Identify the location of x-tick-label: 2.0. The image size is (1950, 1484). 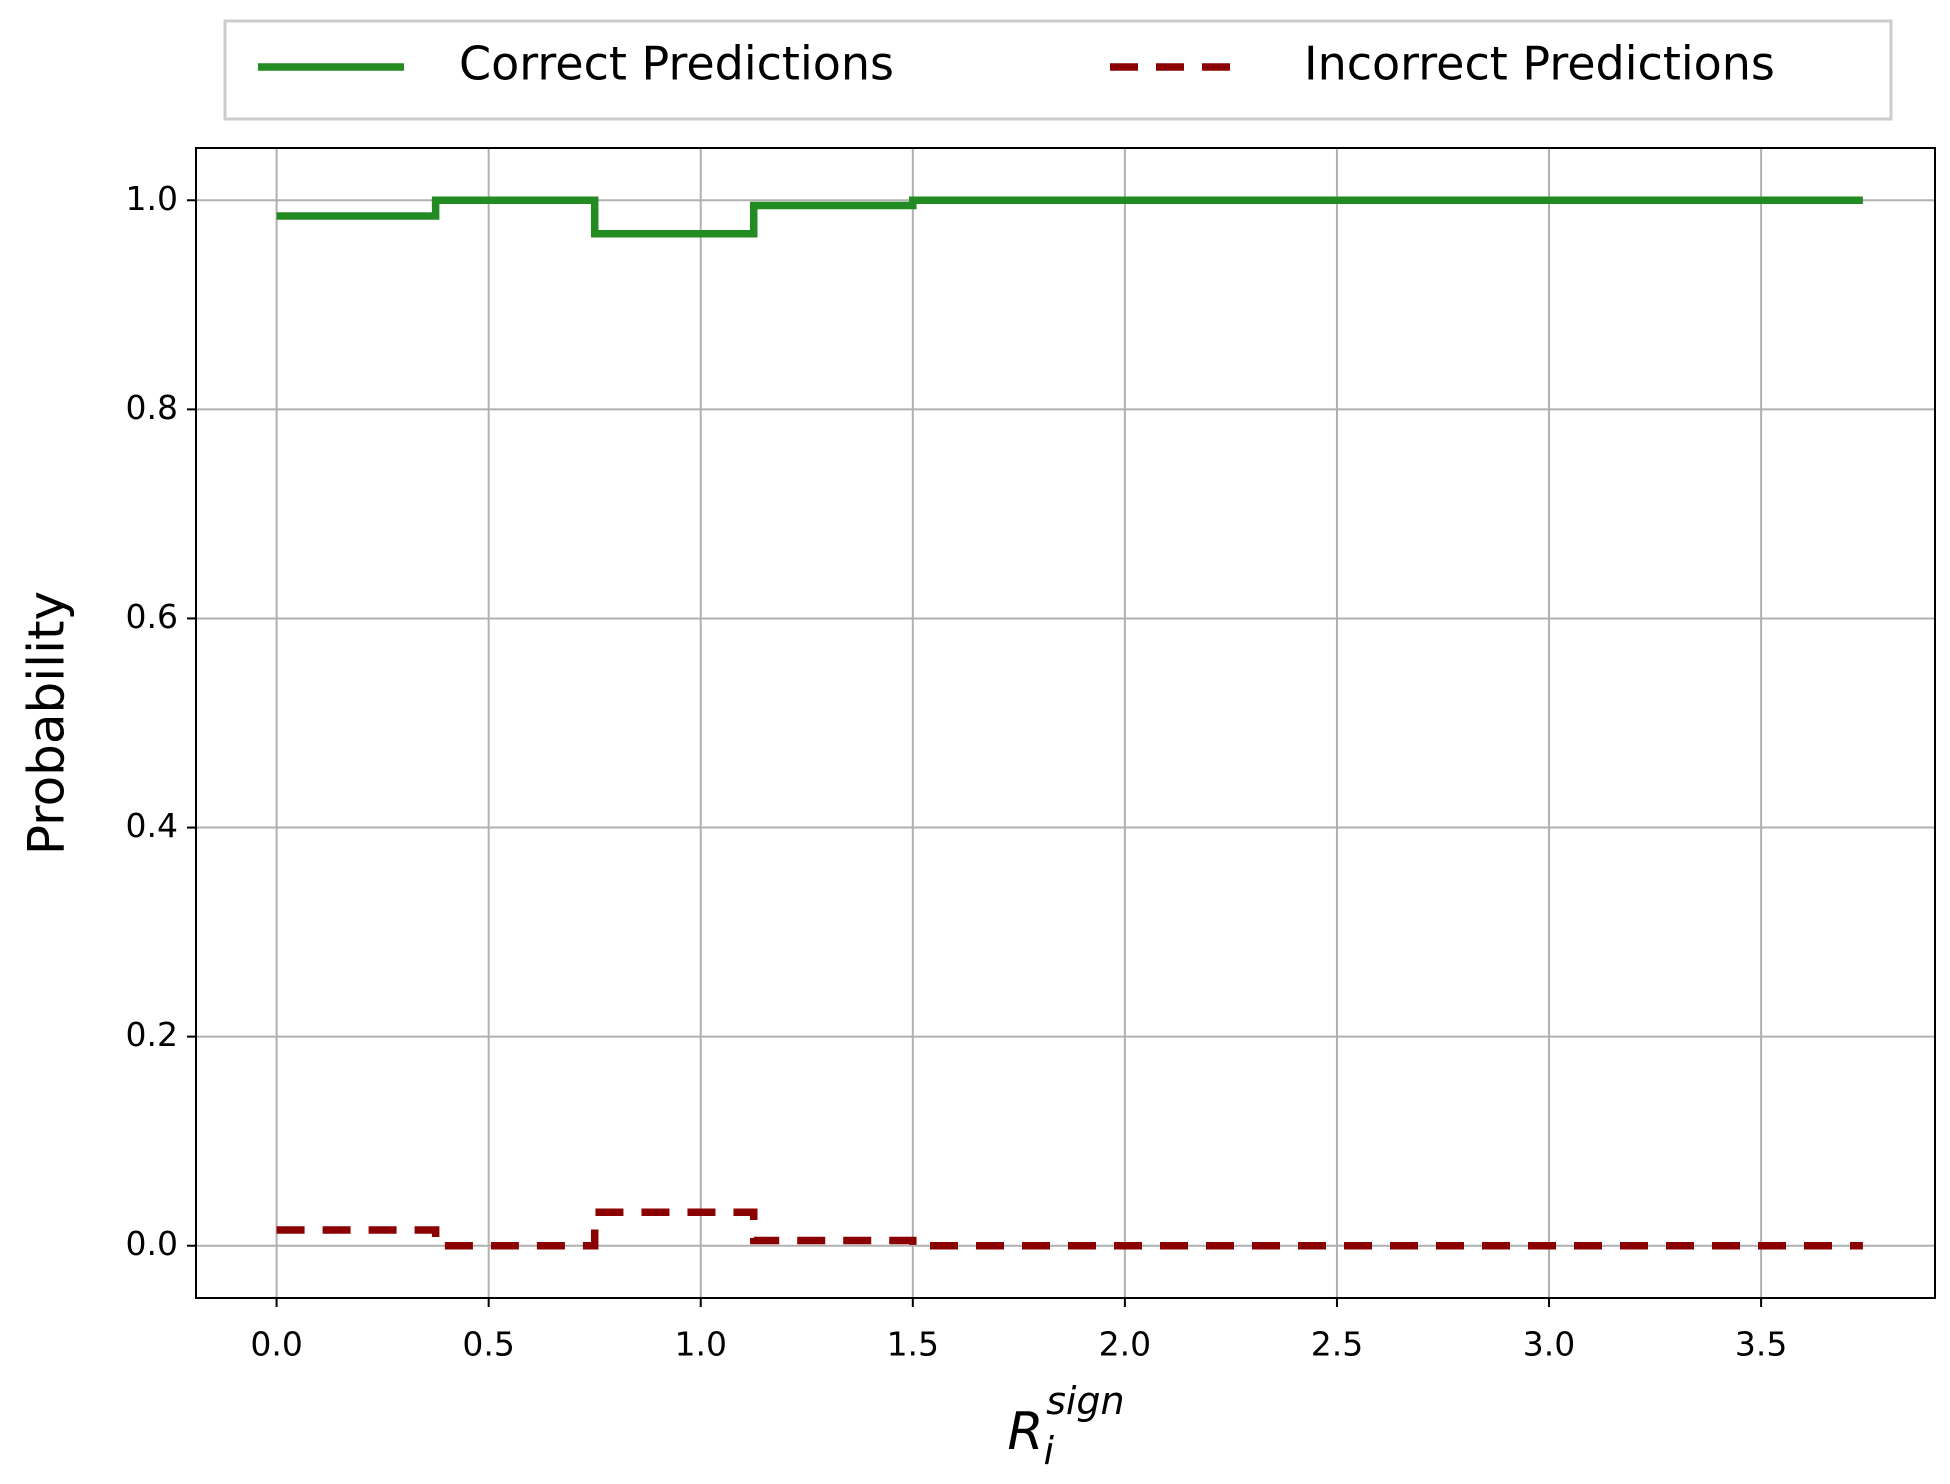
(1125, 1344).